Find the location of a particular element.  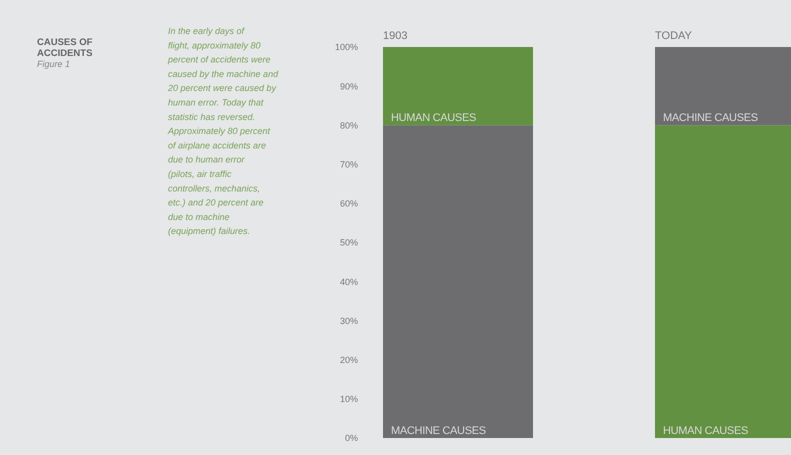

y-tick-label: 0% is located at coordinates (351, 438).